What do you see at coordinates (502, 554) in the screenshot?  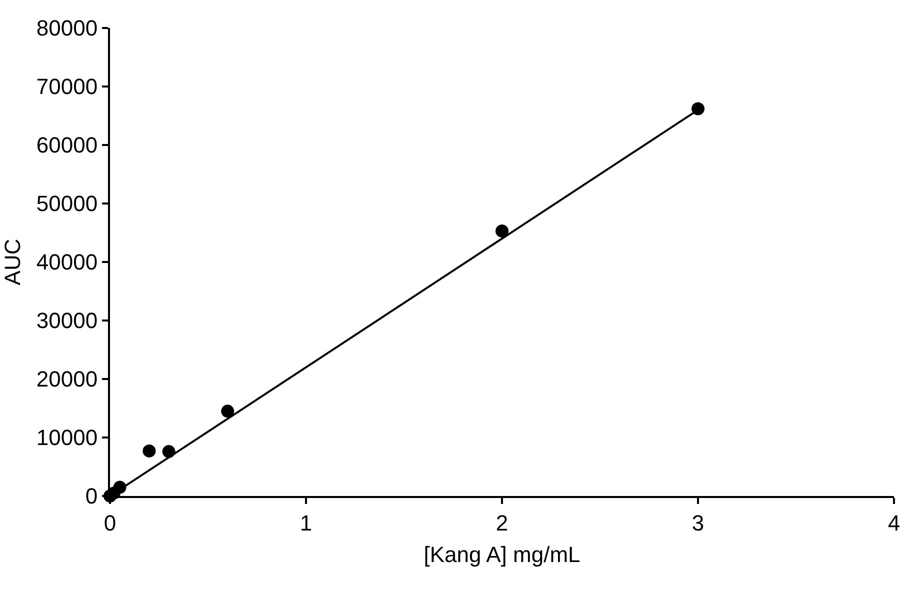 I see `x-axis-title: [Kang A] mg/mL` at bounding box center [502, 554].